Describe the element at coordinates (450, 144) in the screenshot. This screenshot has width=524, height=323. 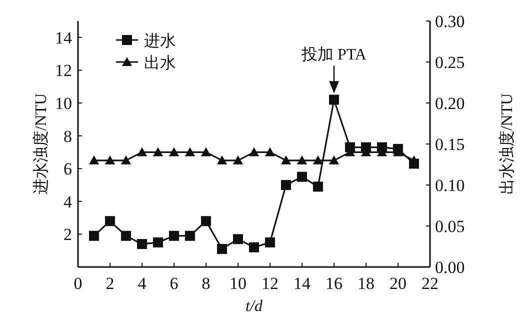
I see `y2-tick-label: 0.15` at that location.